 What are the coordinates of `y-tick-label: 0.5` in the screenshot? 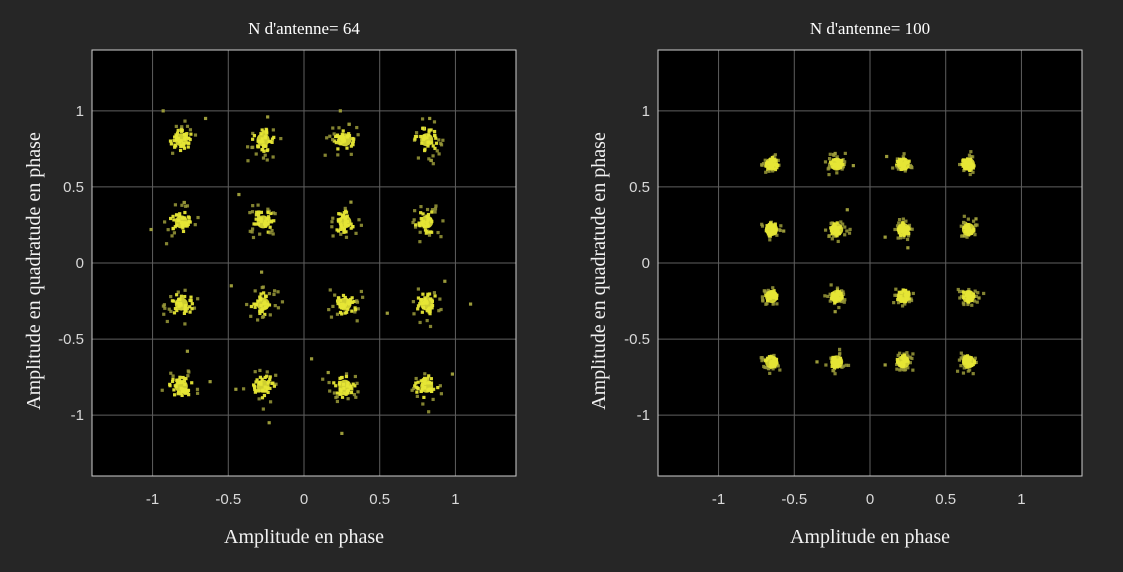 It's located at (639, 187).